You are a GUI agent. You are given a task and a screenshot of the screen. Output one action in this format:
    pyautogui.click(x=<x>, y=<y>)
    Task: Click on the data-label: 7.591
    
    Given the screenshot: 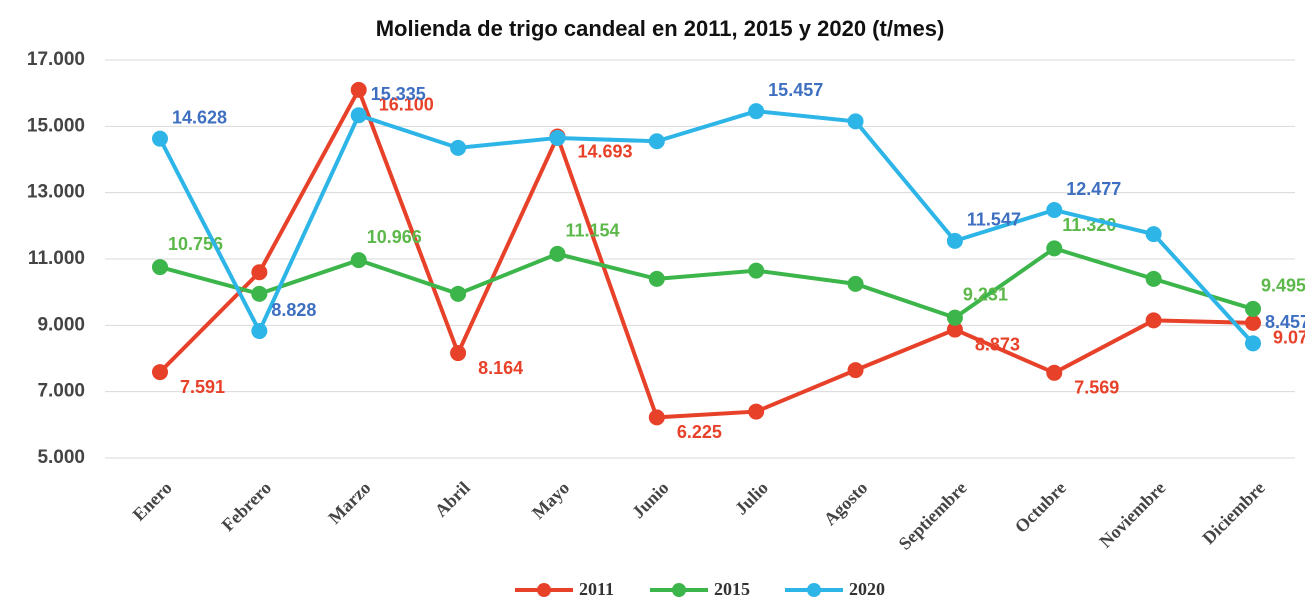 What is the action you would take?
    pyautogui.click(x=202, y=387)
    